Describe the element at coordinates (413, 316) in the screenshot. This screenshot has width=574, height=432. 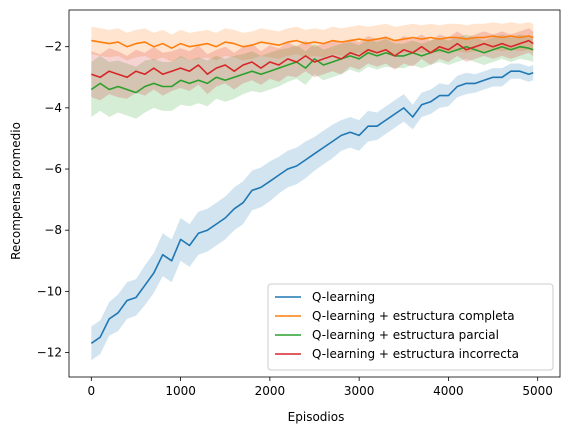
I see `legend-label-2: Q-learning + estructura completa` at that location.